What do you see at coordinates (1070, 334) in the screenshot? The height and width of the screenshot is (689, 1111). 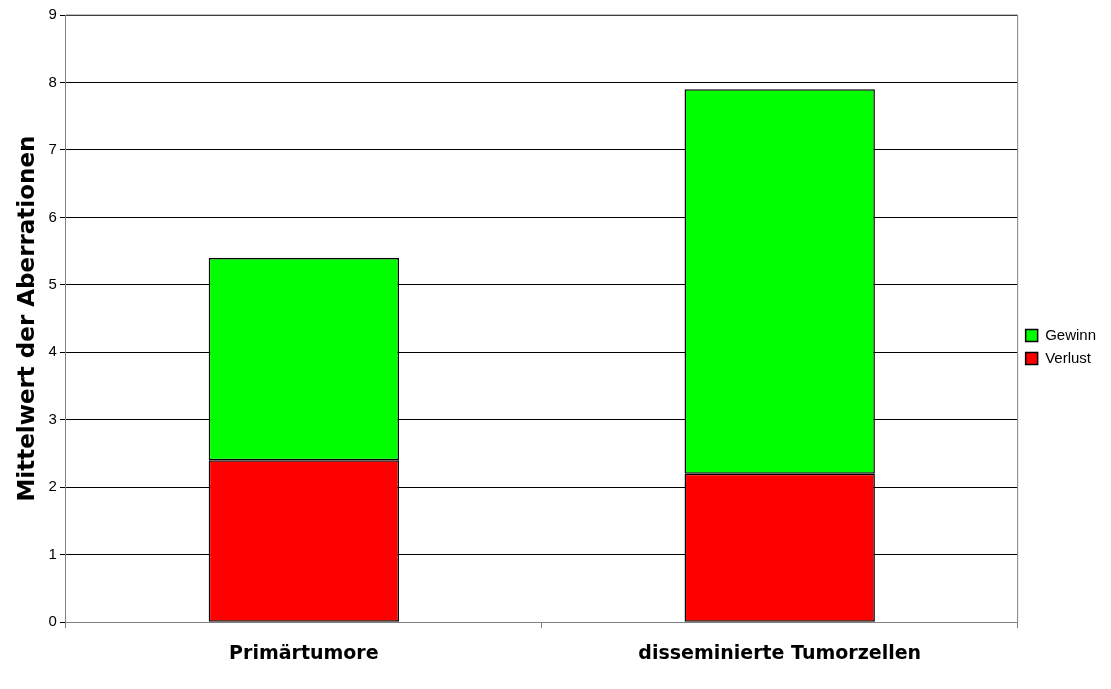 I see `legend-label: Gewinn` at bounding box center [1070, 334].